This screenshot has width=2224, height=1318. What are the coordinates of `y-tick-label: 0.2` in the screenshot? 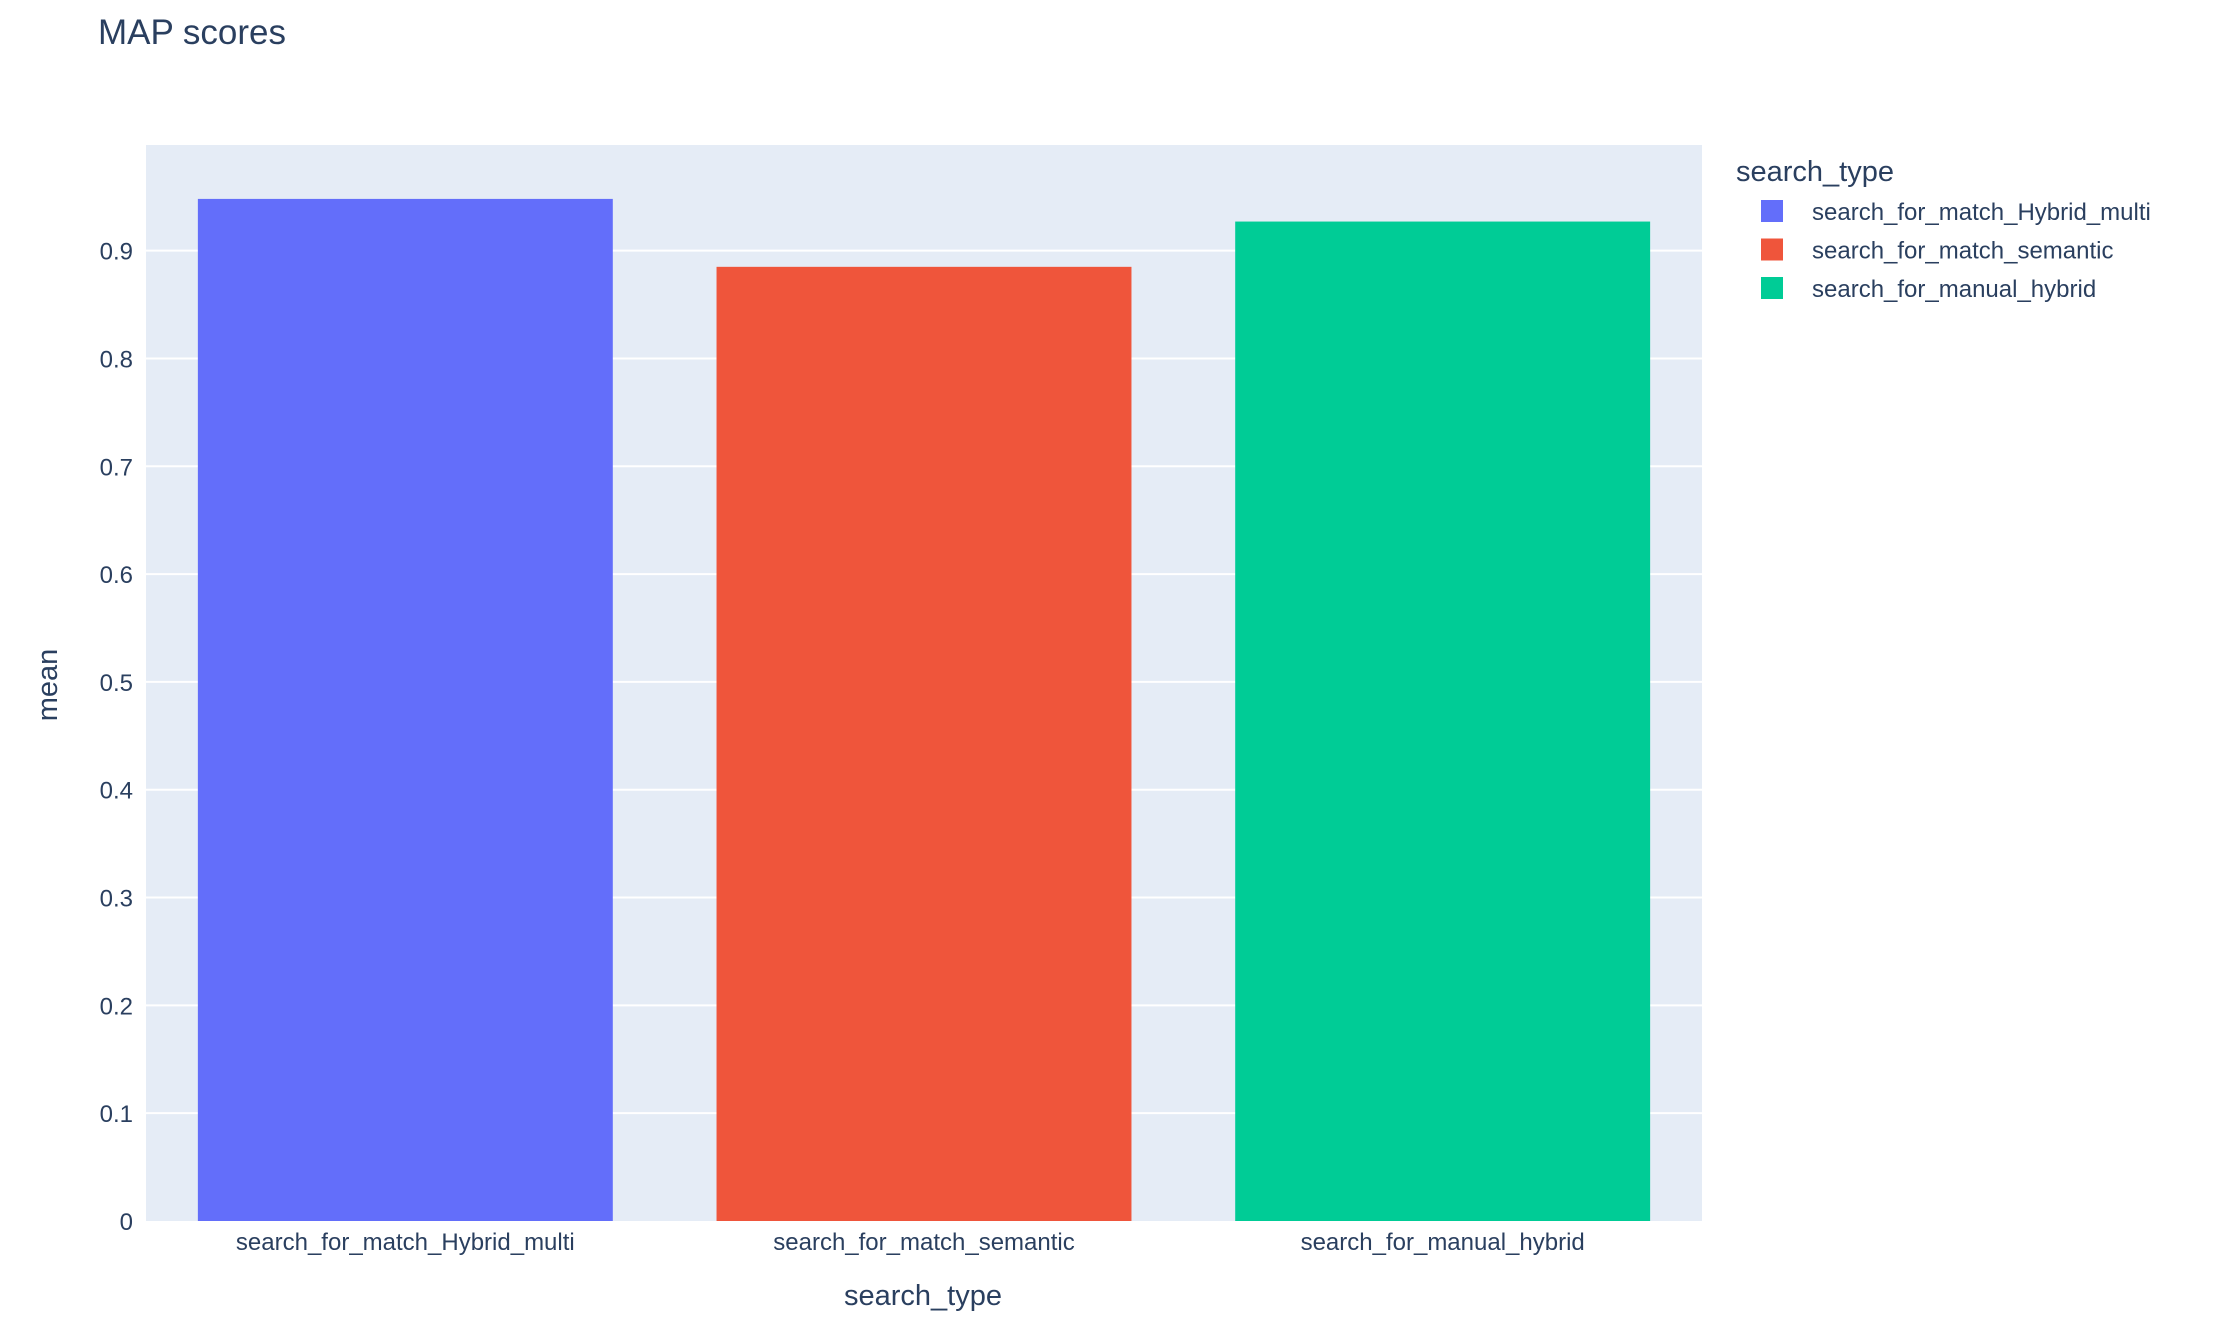 It's located at (116, 1006).